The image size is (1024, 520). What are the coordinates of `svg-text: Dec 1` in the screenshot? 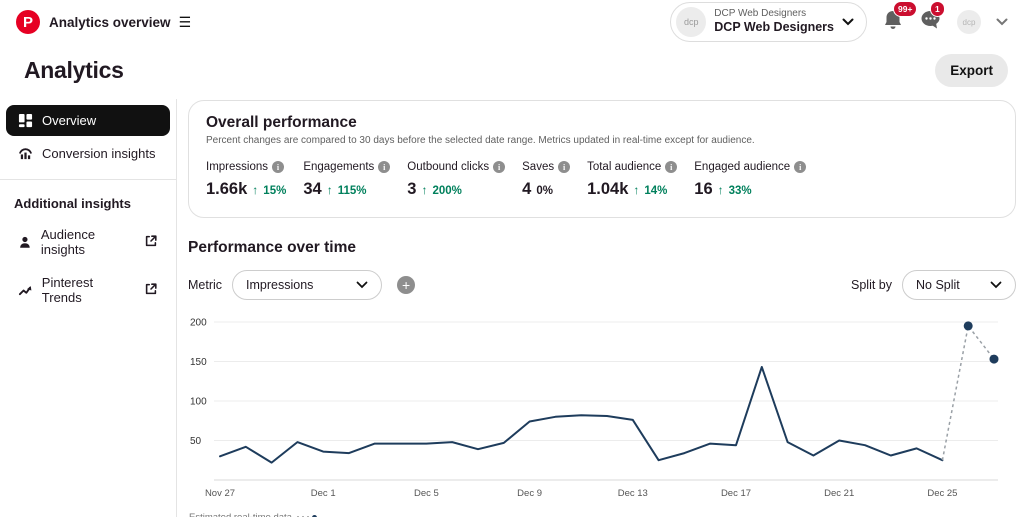 It's located at (323, 493).